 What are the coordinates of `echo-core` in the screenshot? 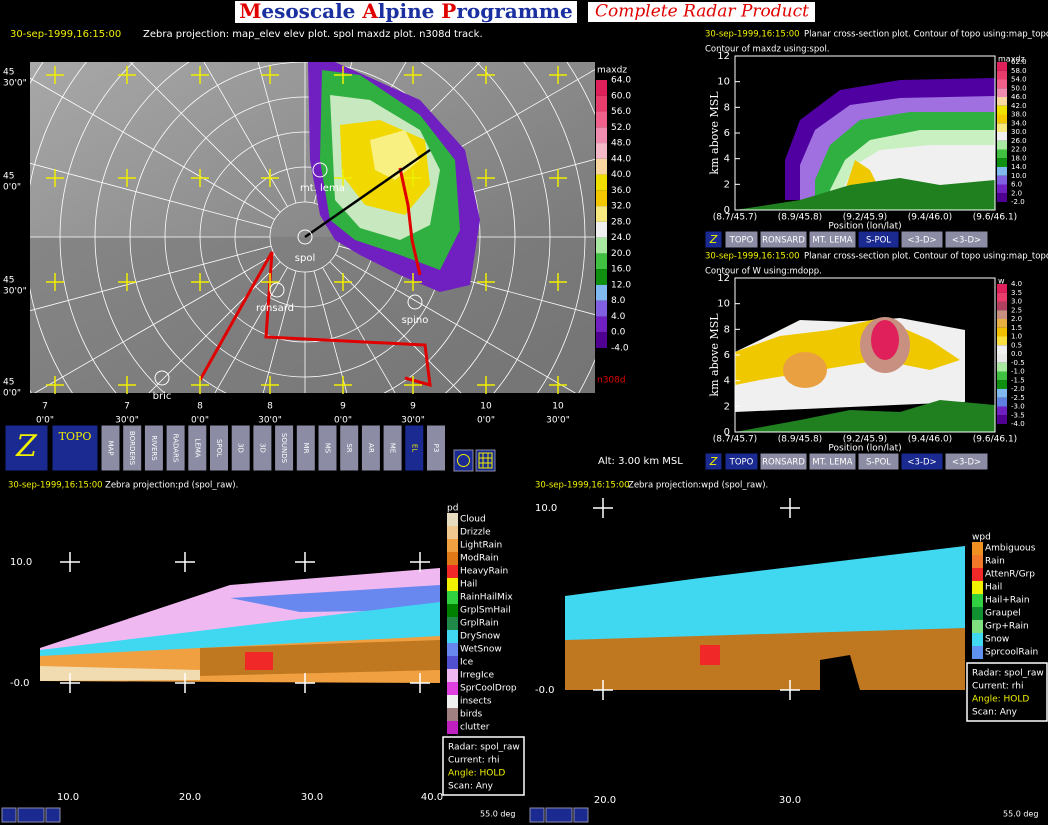 It's located at (395, 155).